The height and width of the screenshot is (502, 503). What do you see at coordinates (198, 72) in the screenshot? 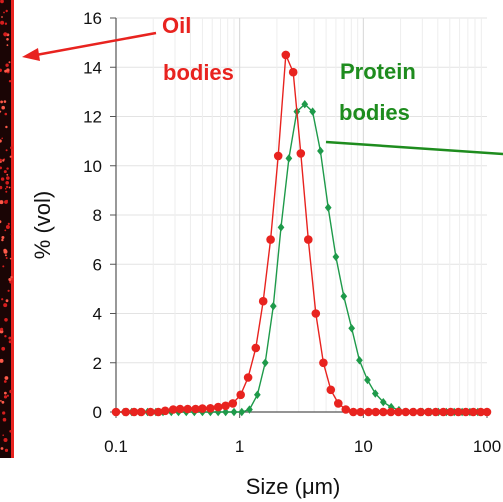
I see `oil-label-line2: bodies` at bounding box center [198, 72].